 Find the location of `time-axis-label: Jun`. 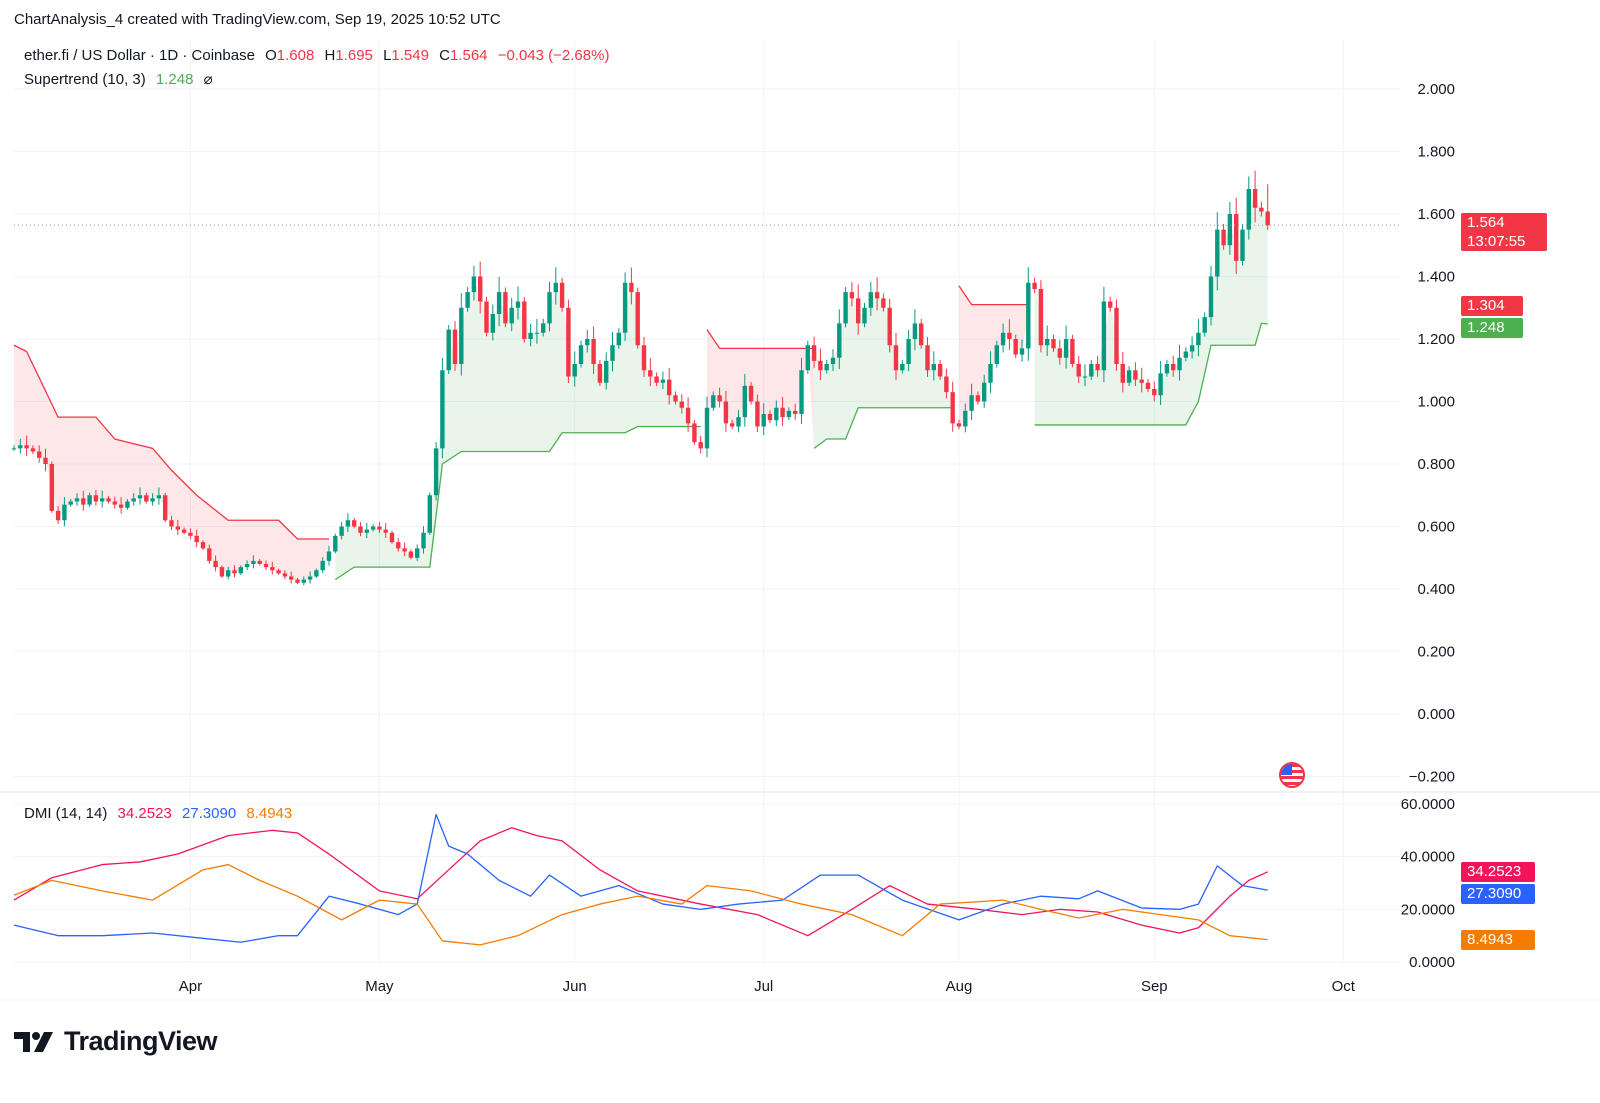

time-axis-label: Jun is located at coordinates (575, 986).